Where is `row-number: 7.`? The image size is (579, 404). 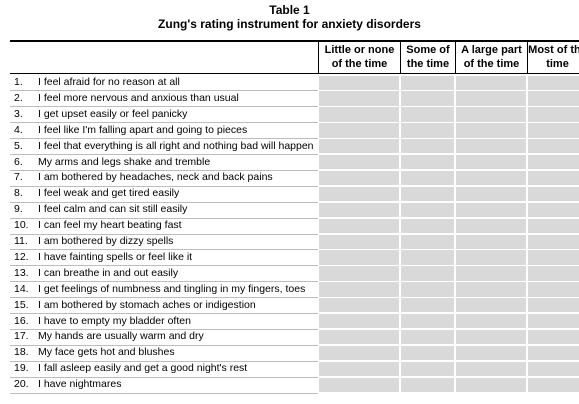
row-number: 7. is located at coordinates (18, 177).